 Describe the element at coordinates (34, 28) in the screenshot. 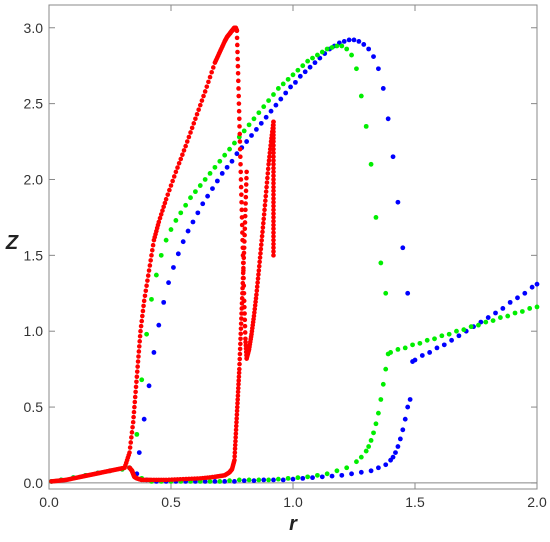

I see `y-tick-label: 3.0` at that location.